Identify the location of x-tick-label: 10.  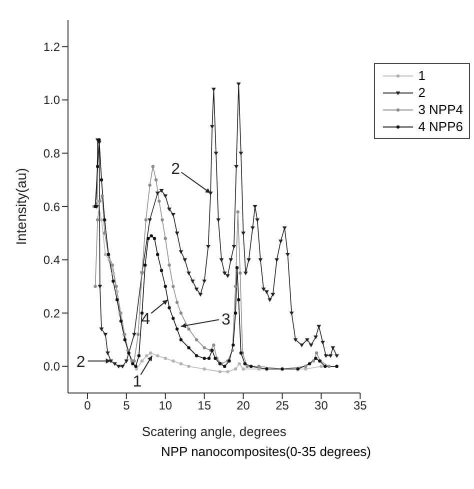
(165, 405).